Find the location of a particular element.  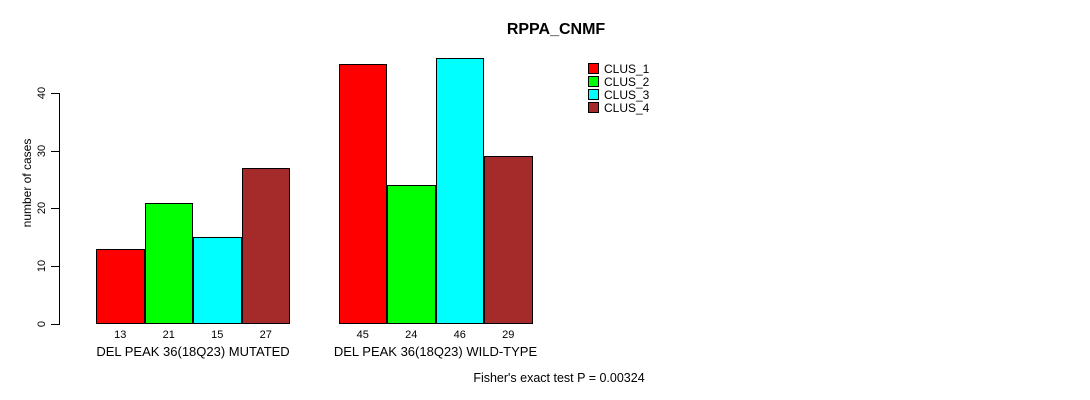

bar-CLUS_3-group1 is located at coordinates (217, 280).